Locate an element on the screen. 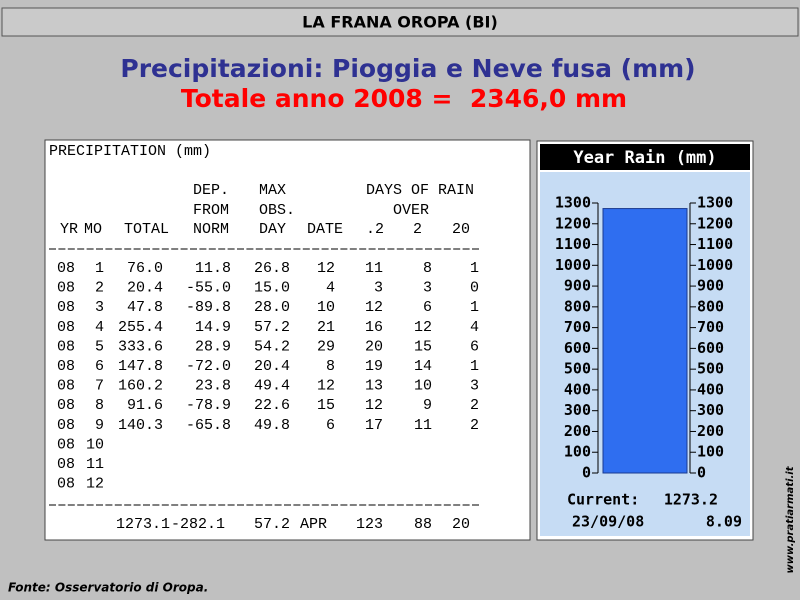 The width and height of the screenshot is (800, 600). table-cell: 3 is located at coordinates (427, 288).